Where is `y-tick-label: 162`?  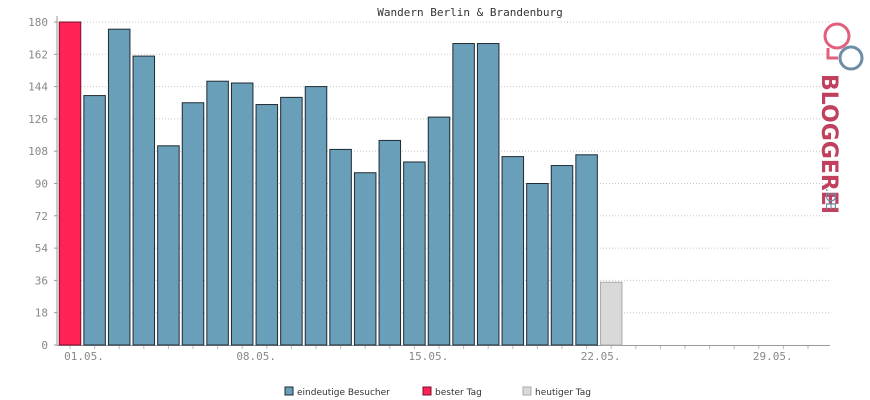
y-tick-label: 162 is located at coordinates (38, 54).